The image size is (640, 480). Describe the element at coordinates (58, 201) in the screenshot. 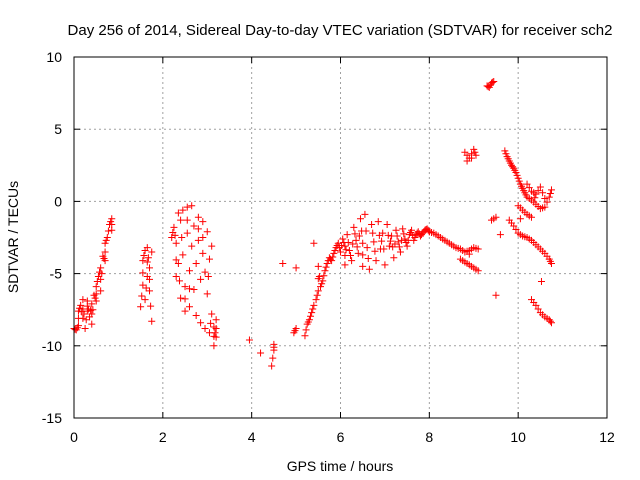

I see `y-tick-label: 0` at that location.